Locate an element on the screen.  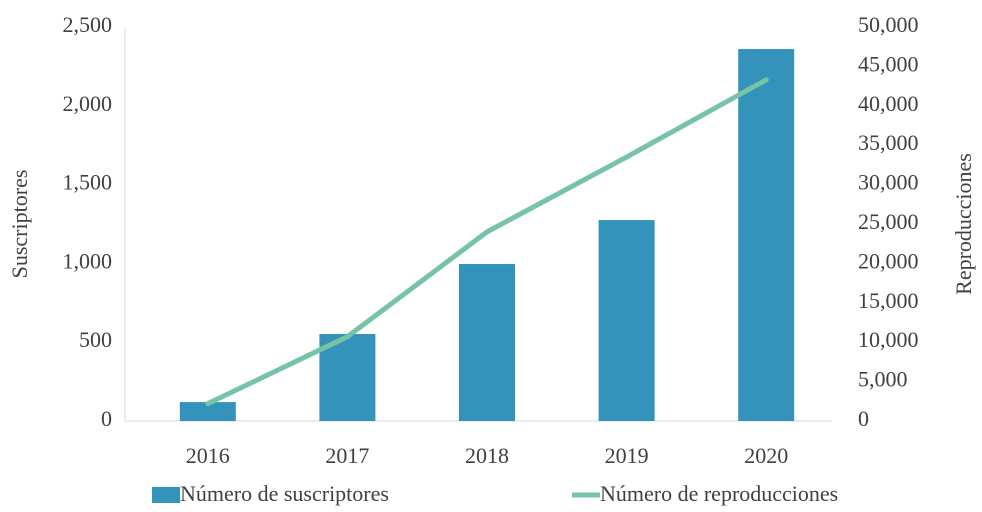
y2-axis-label: Reproducciones is located at coordinates (963, 224).